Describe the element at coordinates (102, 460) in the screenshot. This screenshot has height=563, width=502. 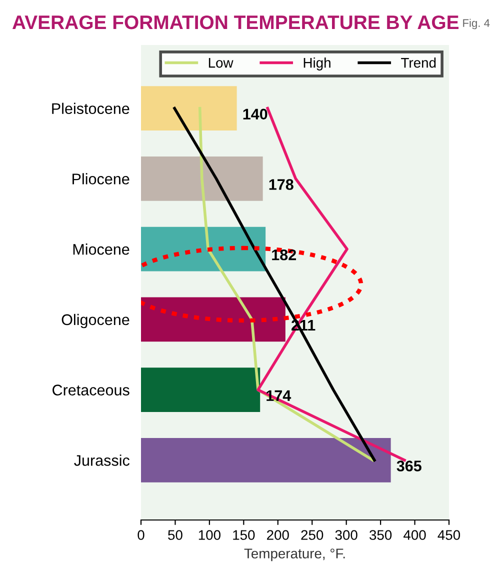
I see `y-tick-label: Jurassic` at that location.